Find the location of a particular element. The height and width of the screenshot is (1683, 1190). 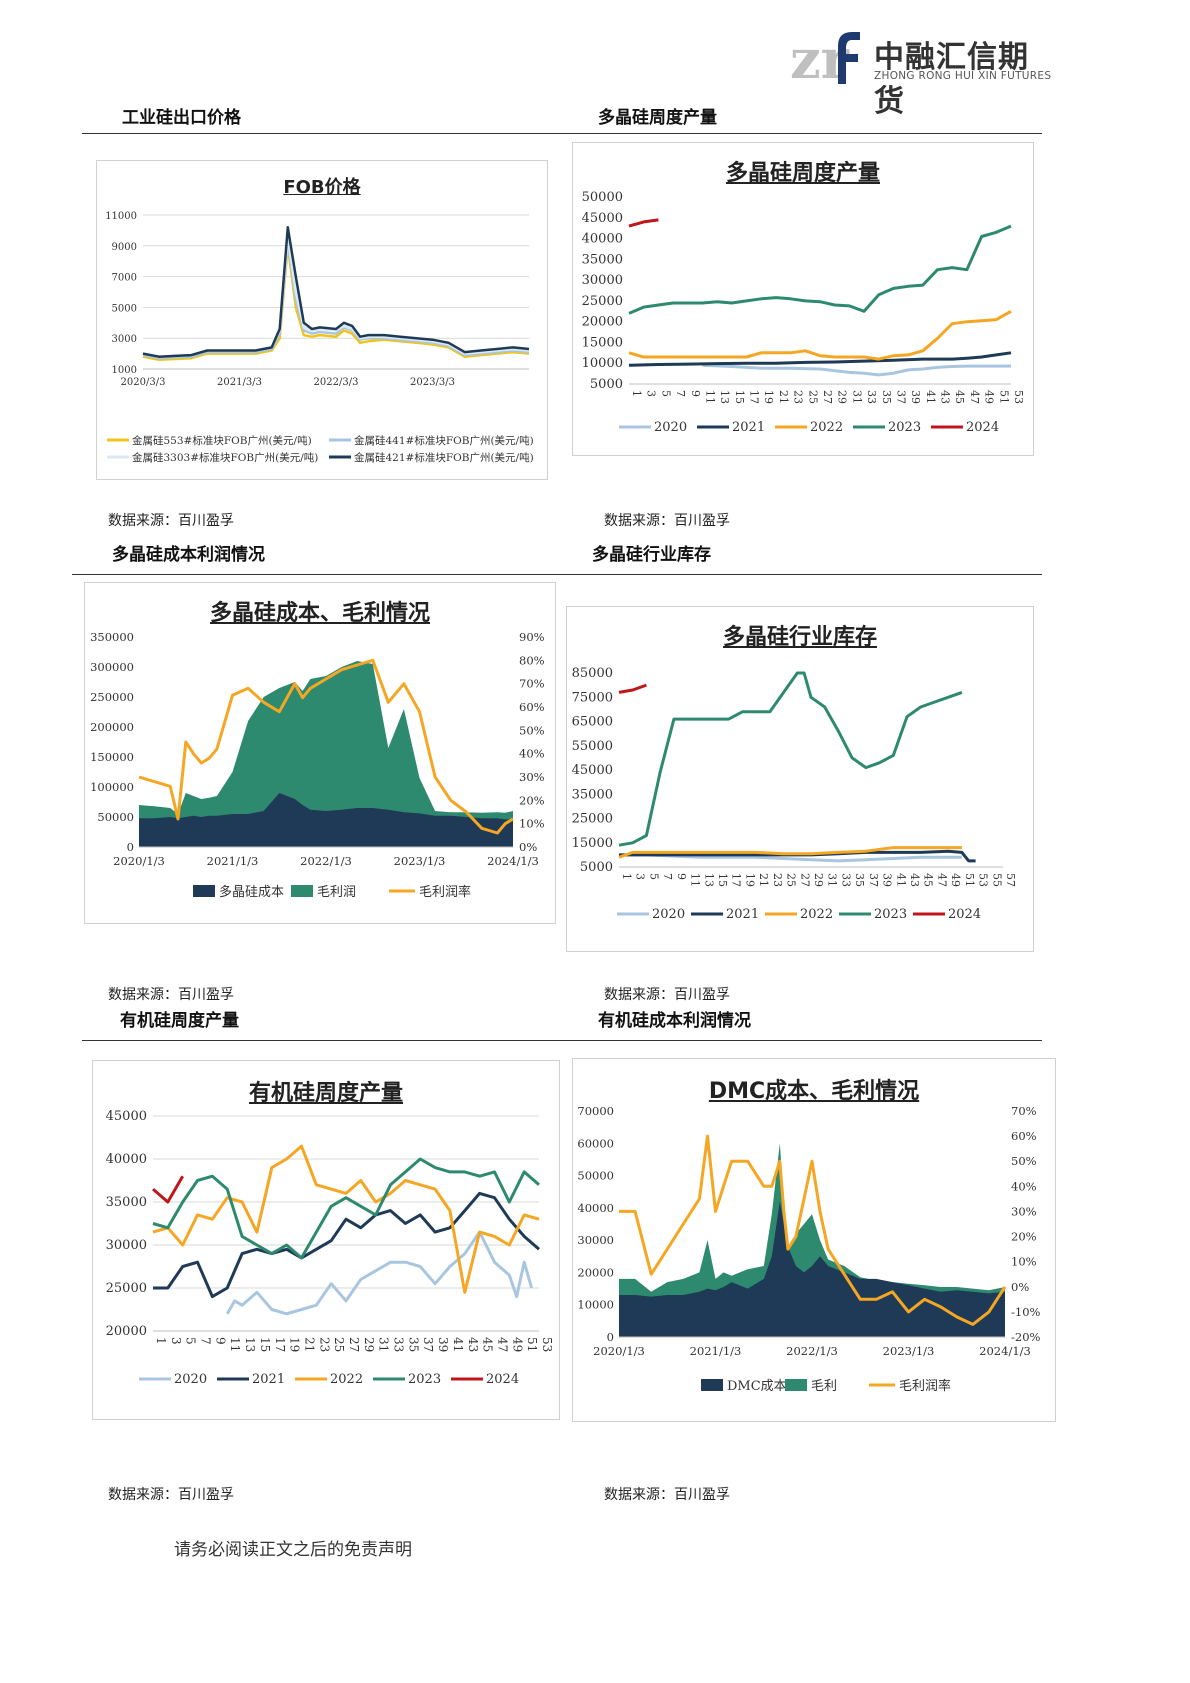

y-right-tick-label: 50% is located at coordinates (532, 730).